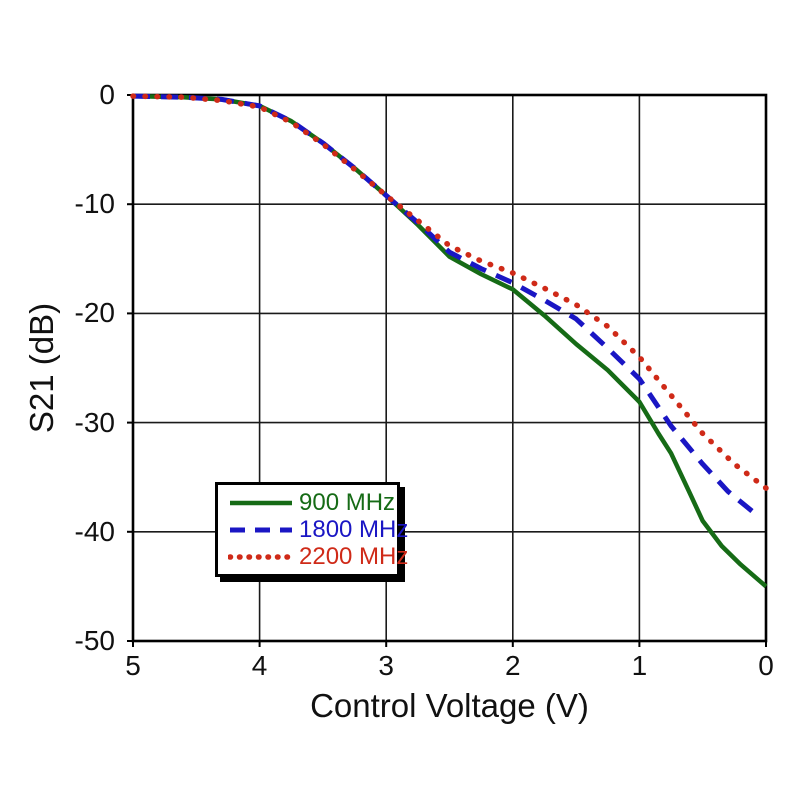  I want to click on y-tick-label: -20, so click(94, 313).